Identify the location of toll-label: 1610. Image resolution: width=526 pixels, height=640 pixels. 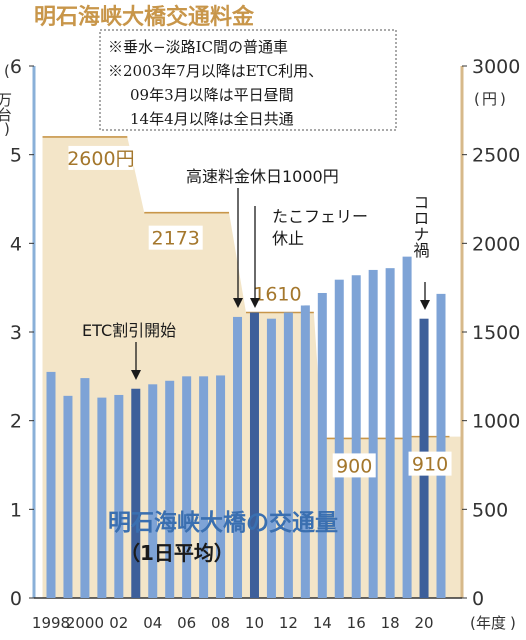
(277, 294).